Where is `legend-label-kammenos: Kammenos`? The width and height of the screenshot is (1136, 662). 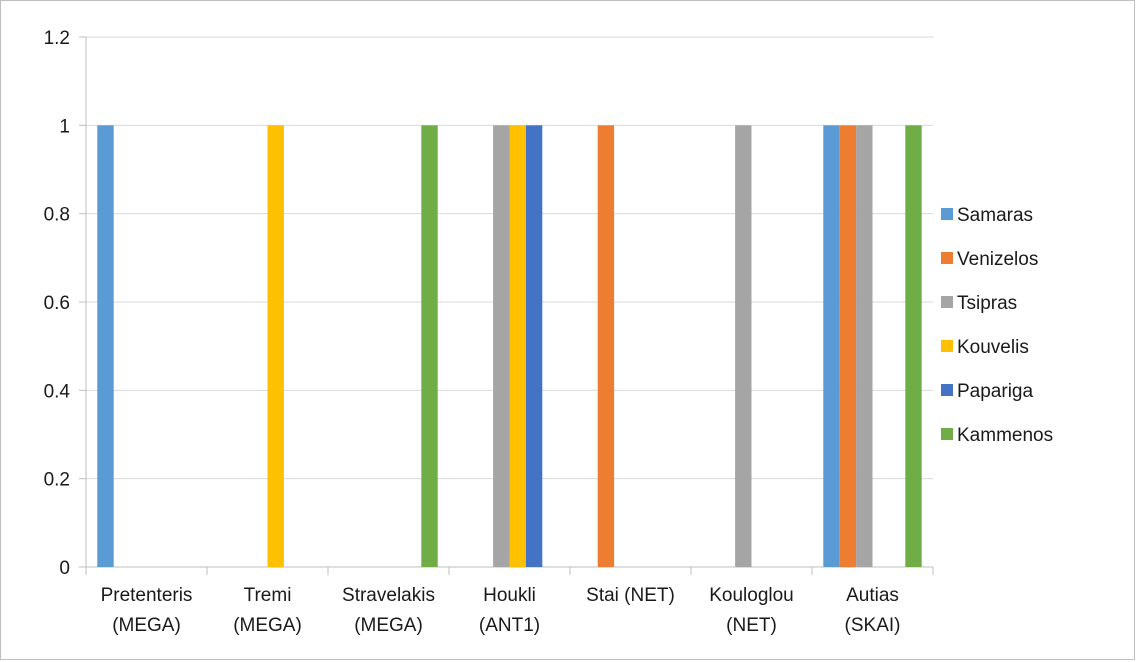
legend-label-kammenos: Kammenos is located at coordinates (1005, 435).